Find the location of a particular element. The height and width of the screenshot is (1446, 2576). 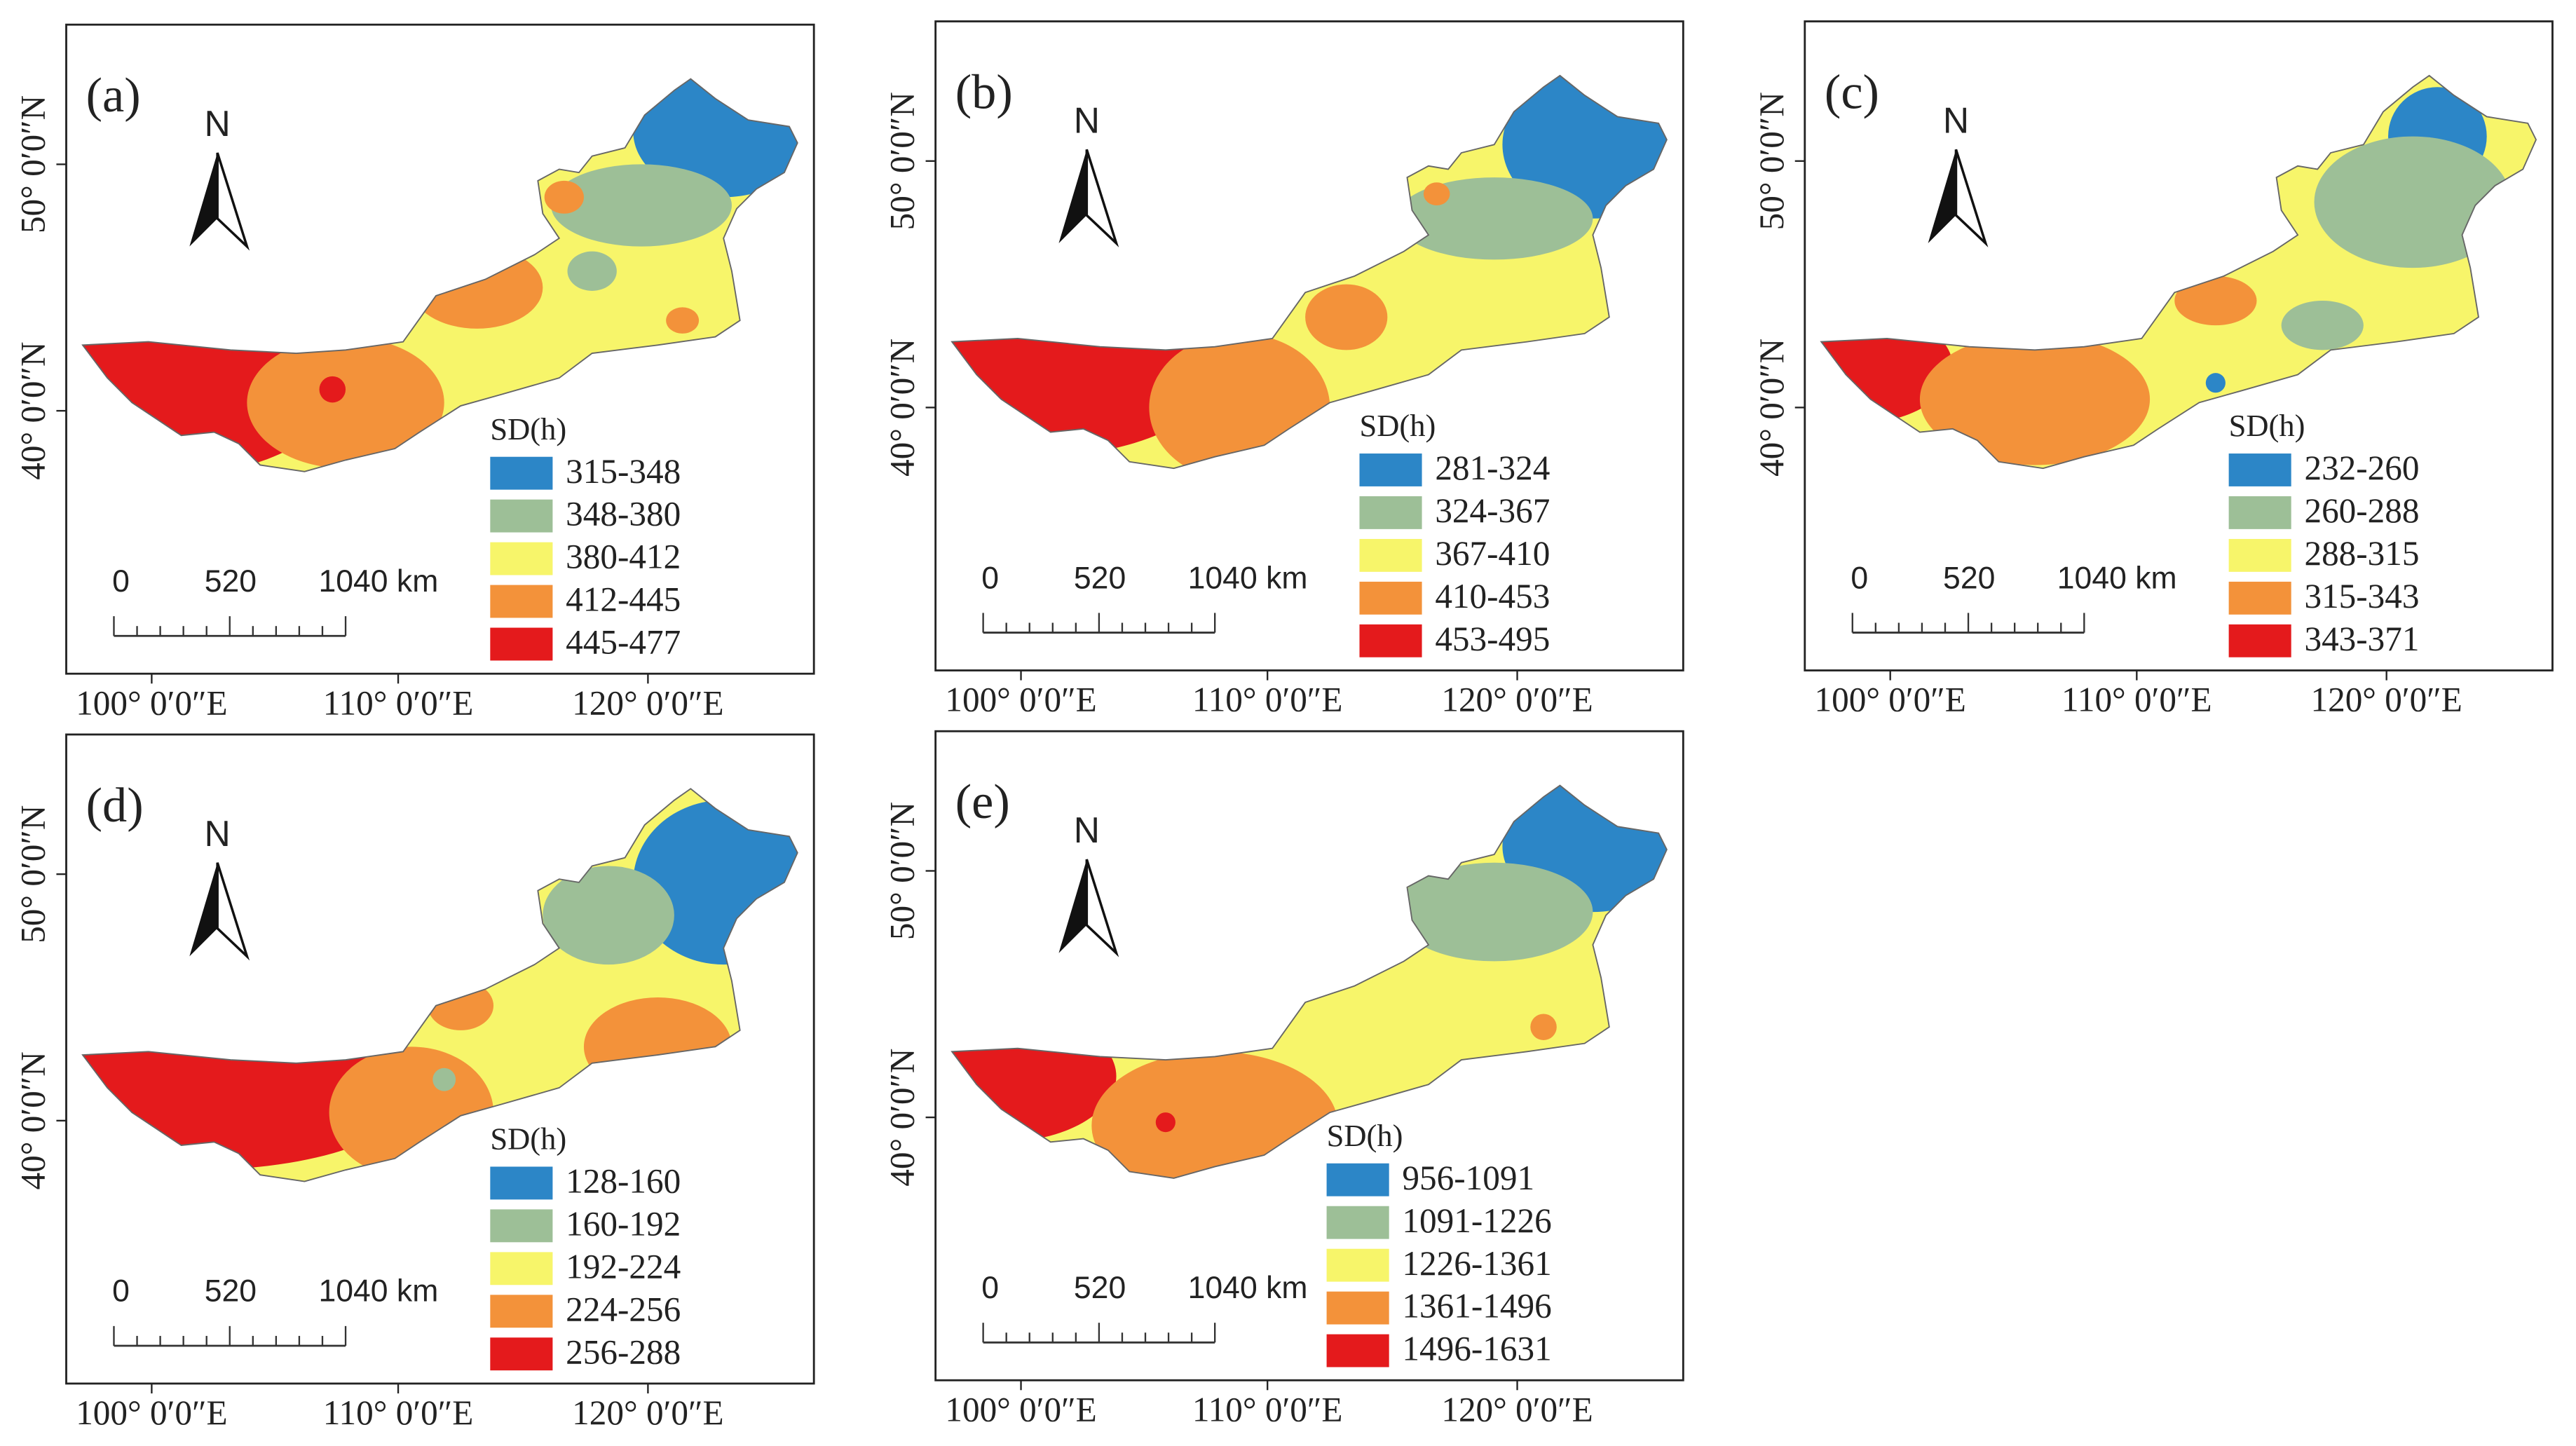

legend-label: 324-367 is located at coordinates (1492, 510).